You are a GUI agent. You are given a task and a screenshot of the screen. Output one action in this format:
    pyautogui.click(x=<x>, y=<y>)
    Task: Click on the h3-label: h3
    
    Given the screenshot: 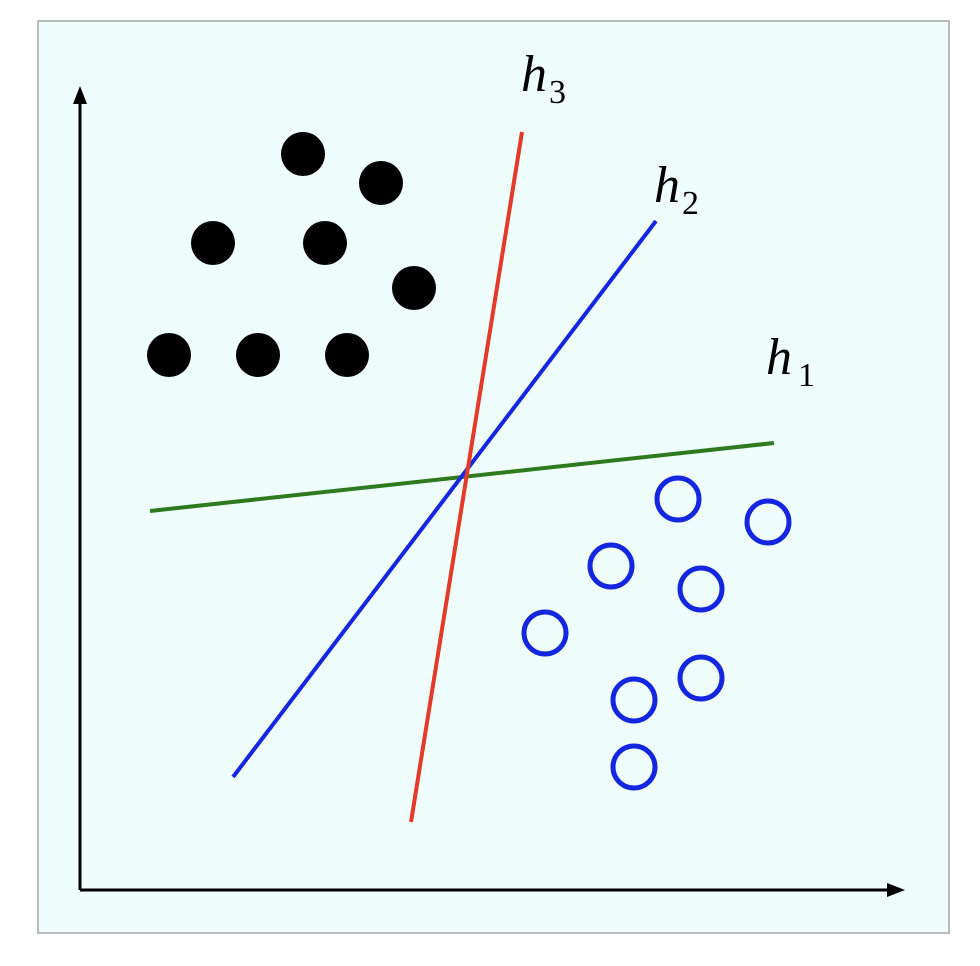 What is the action you would take?
    pyautogui.click(x=543, y=78)
    